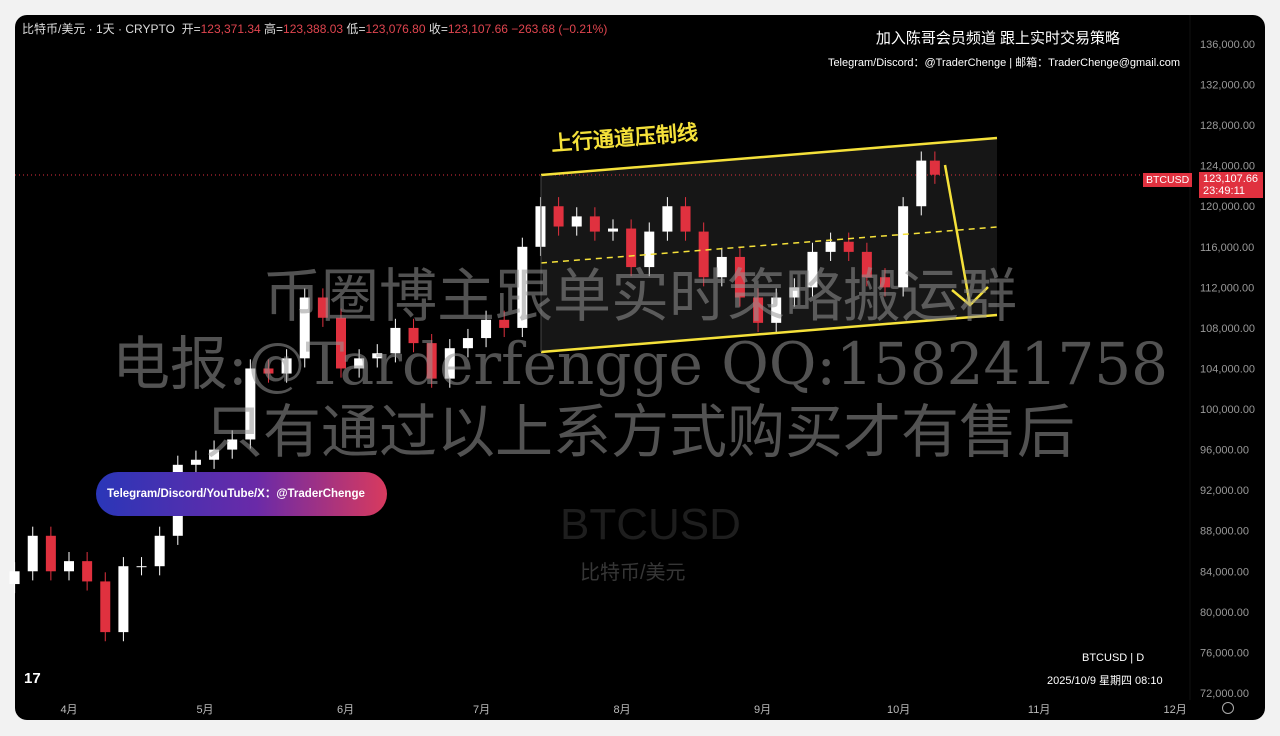 The height and width of the screenshot is (736, 1280). I want to click on open-label: 开=, so click(191, 29).